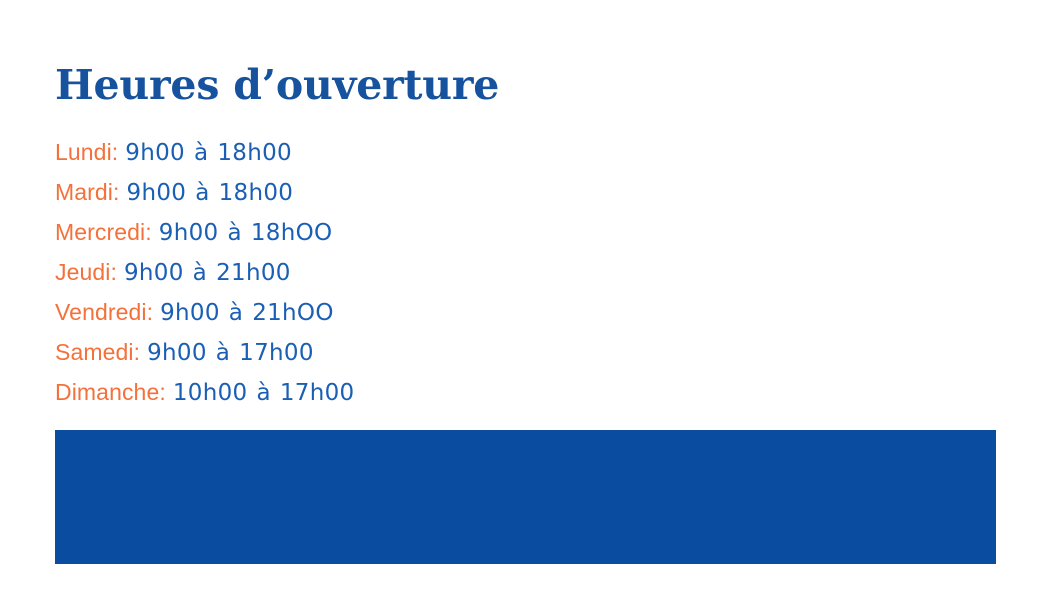 This screenshot has width=1050, height=600. Describe the element at coordinates (98, 352) in the screenshot. I see `day-label: Samedi:` at that location.